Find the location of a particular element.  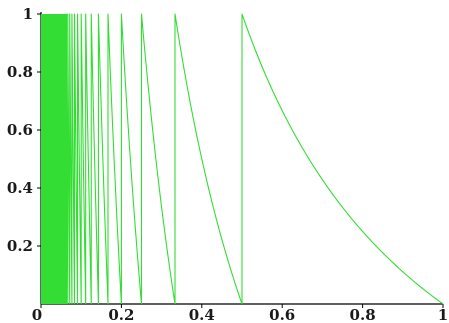

x-tick-label: 0.4 is located at coordinates (202, 314).